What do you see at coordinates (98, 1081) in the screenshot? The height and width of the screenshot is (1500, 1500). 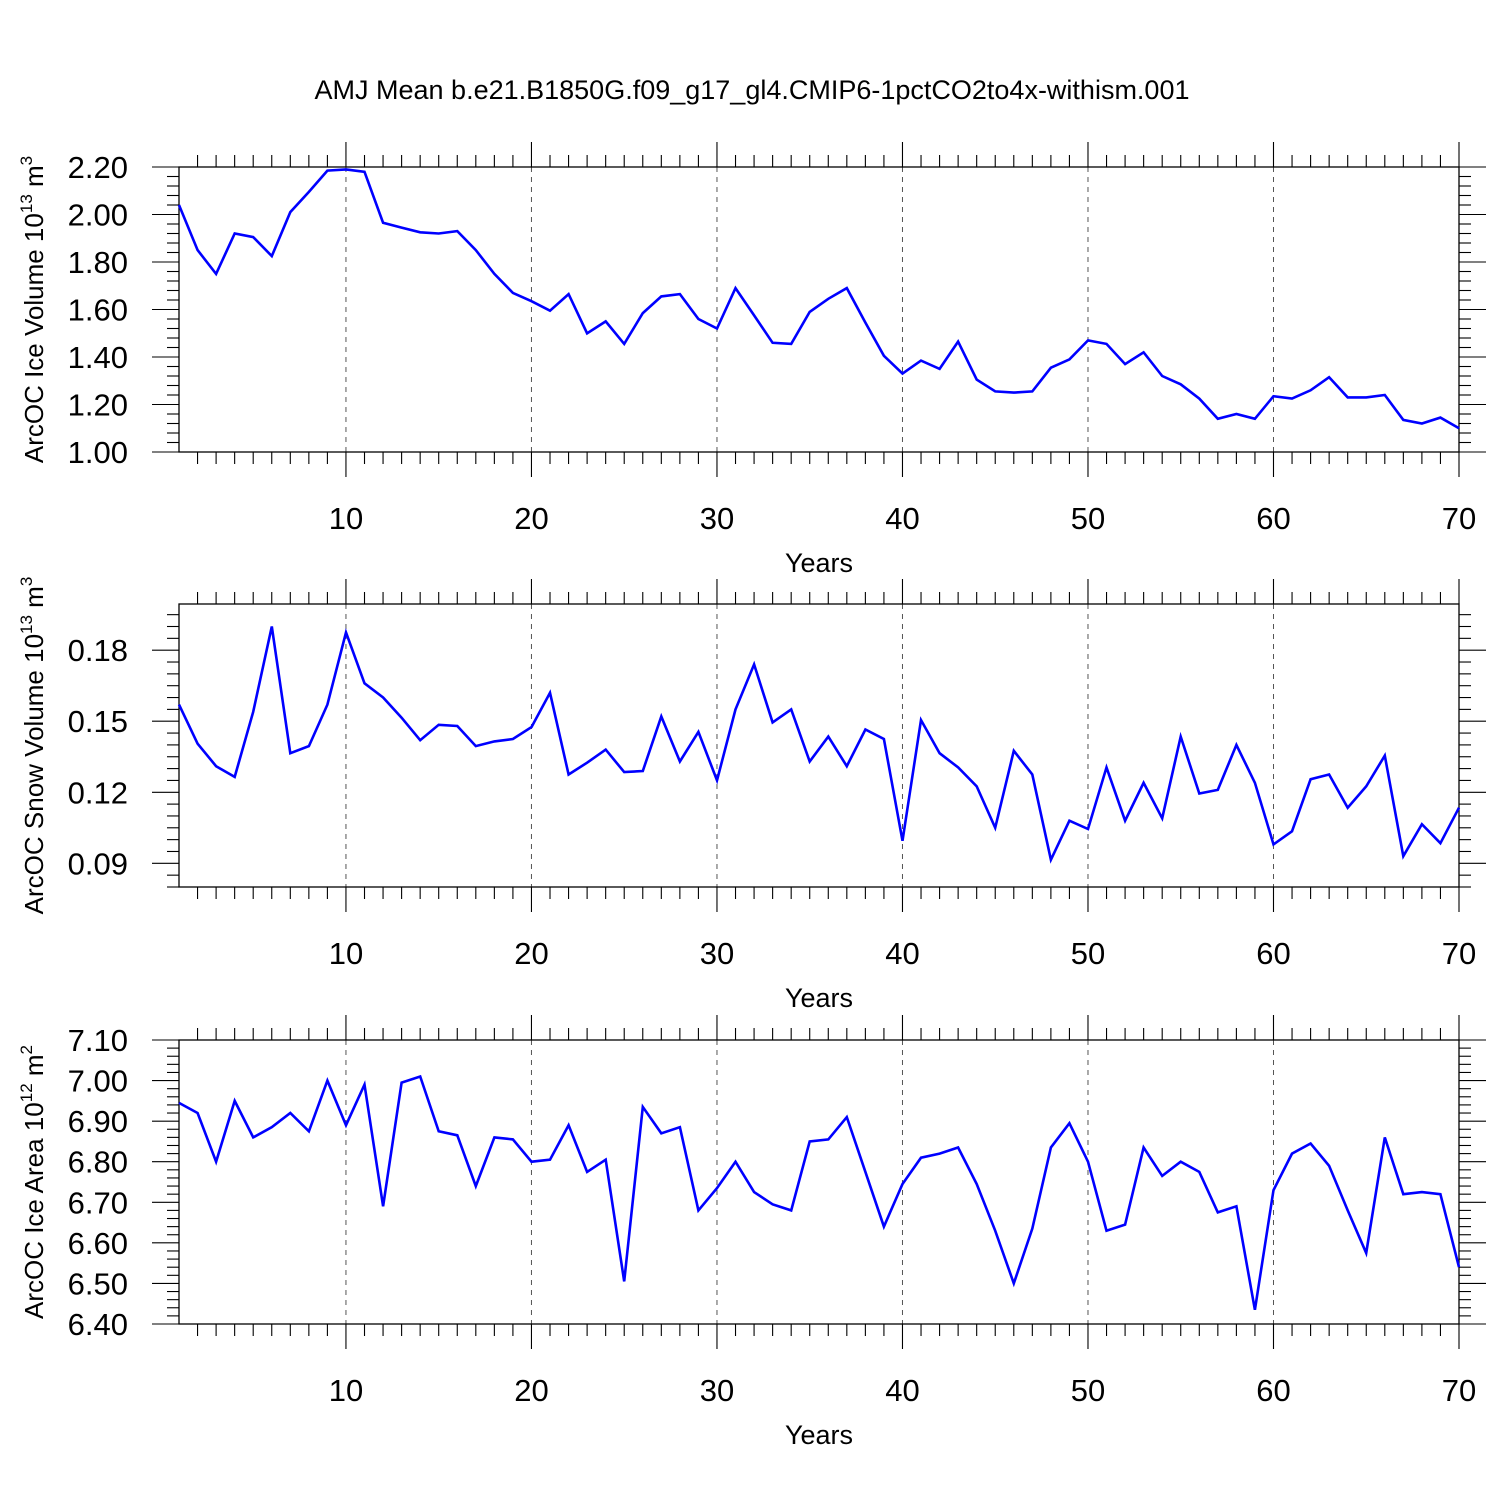 I see `y-tick-label: 7.00` at bounding box center [98, 1081].